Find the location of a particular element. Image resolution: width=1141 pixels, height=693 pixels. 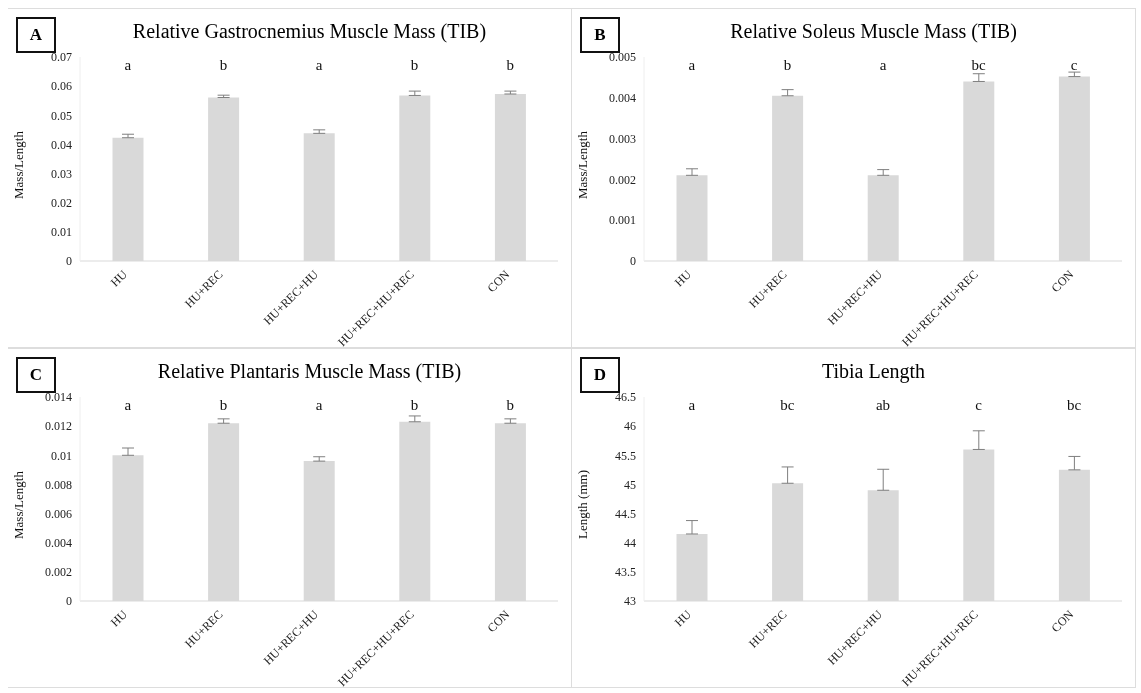

y-tick-label: 0.005 is located at coordinates (622, 57).